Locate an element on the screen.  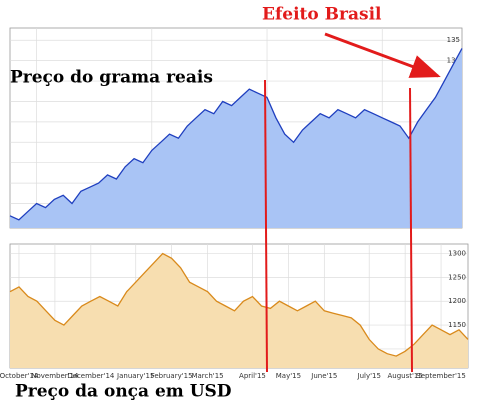
y-tick-label: 1300 is located at coordinates (457, 254).